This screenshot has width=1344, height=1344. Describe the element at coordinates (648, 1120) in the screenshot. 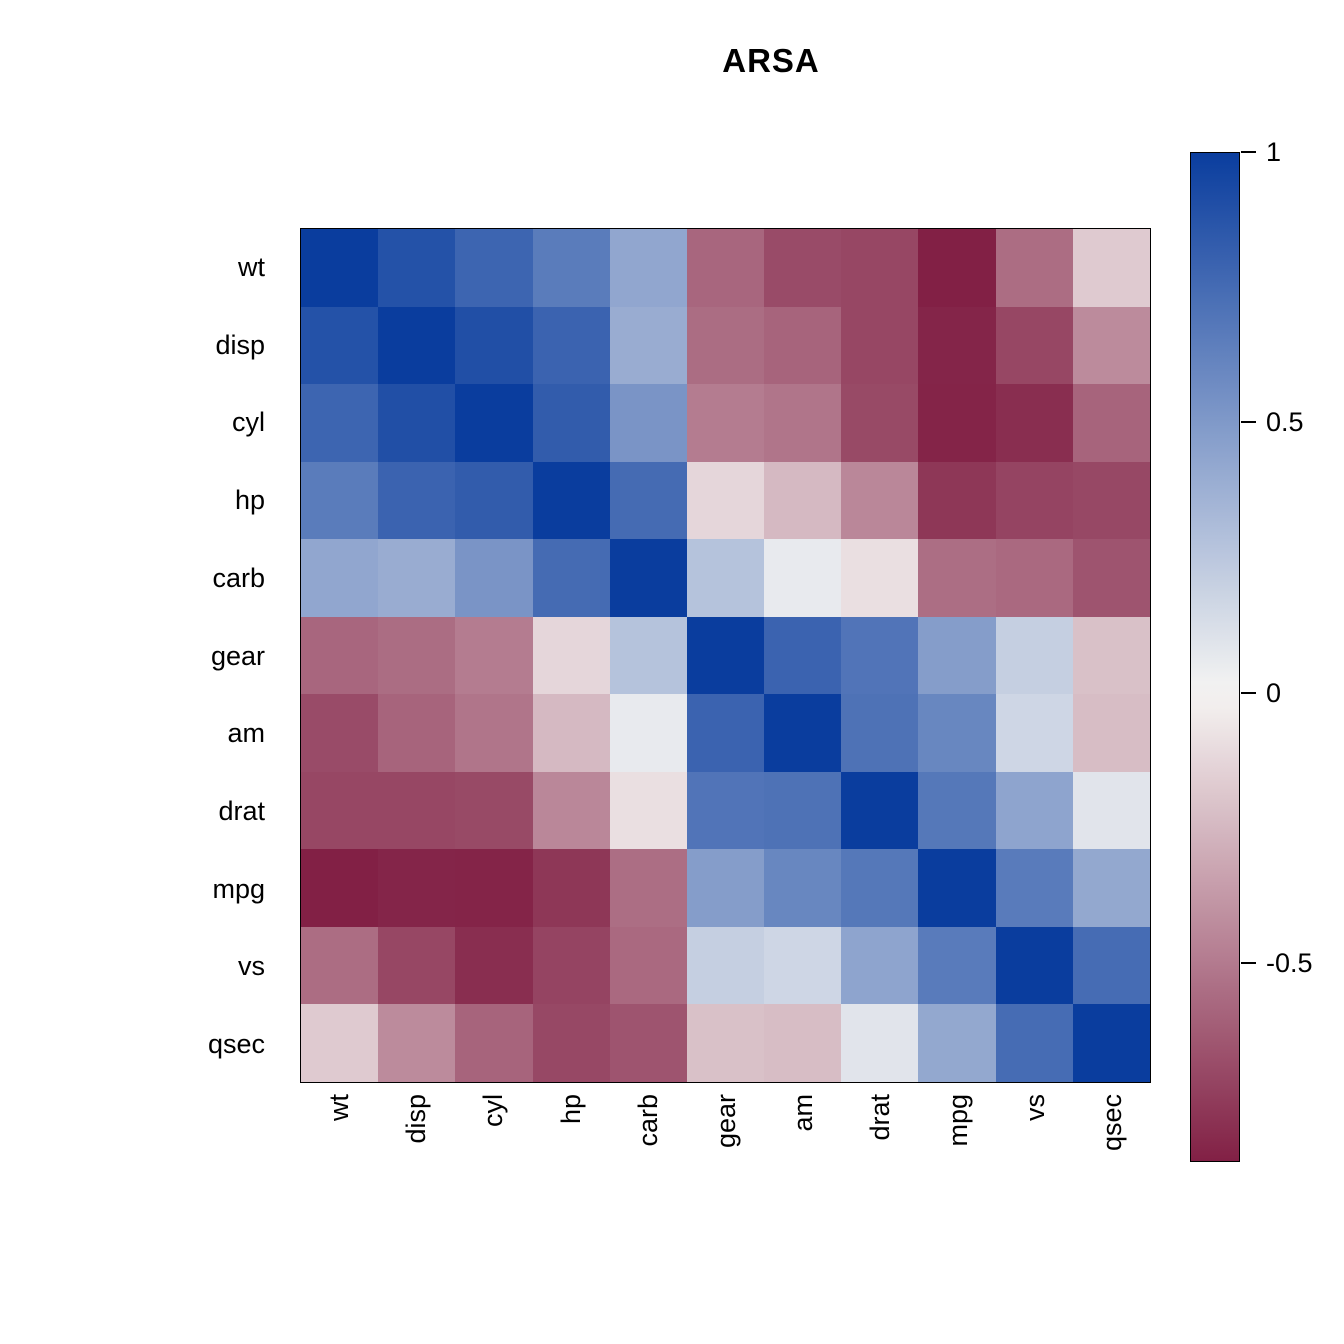

I see `x-axis-label: carb` at that location.